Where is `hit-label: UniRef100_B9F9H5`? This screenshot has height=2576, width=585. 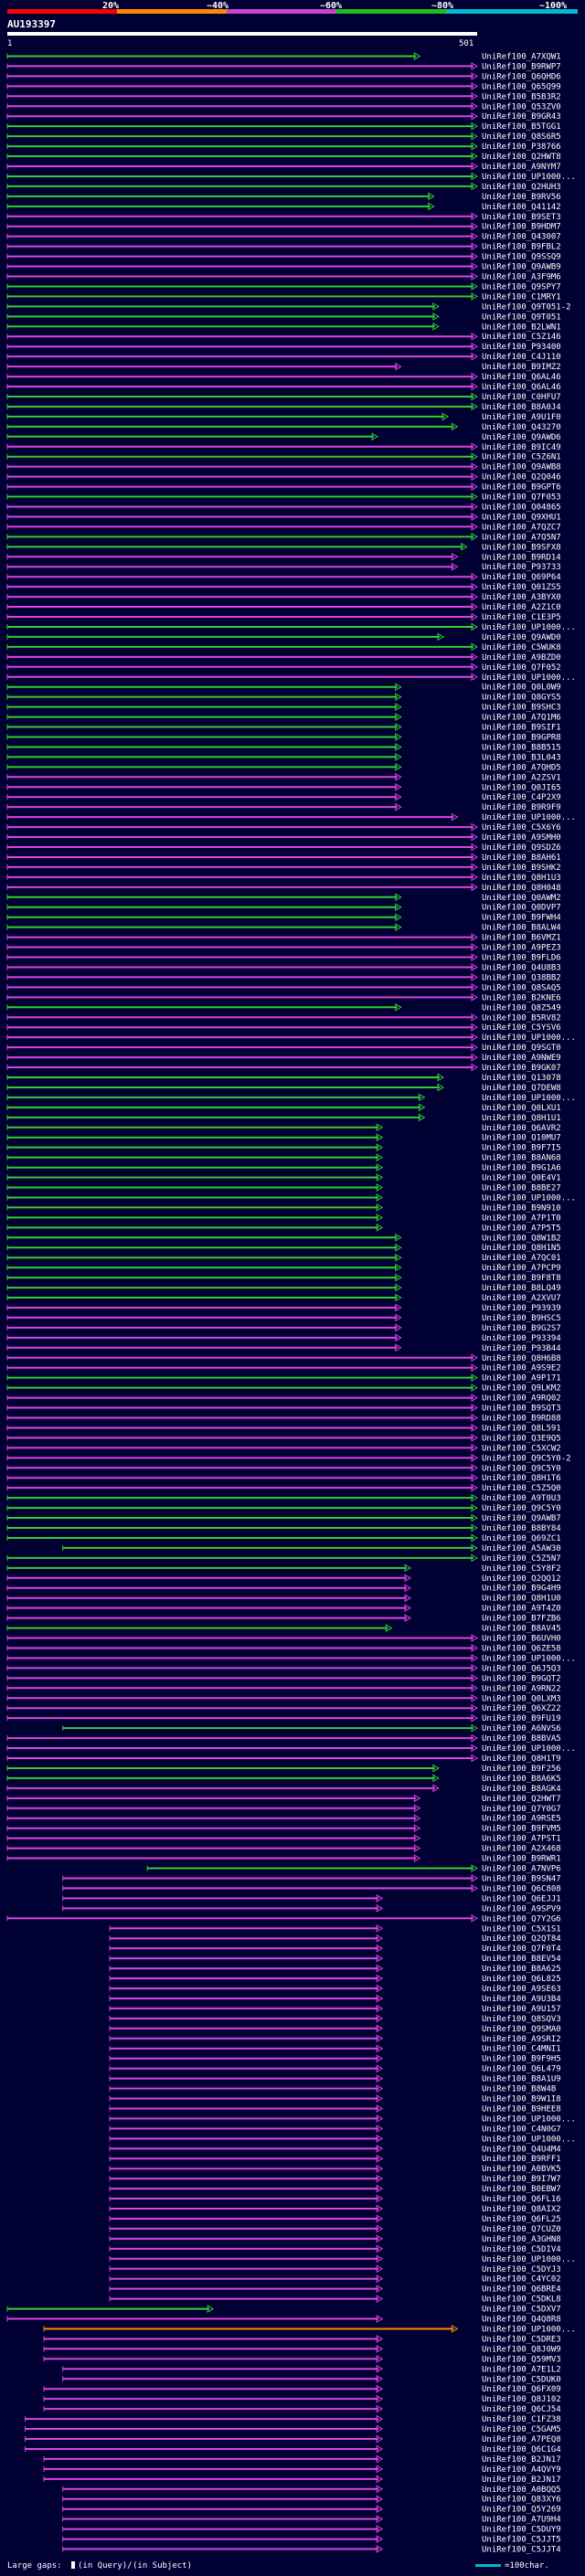
hit-label: UniRef100_B9F9H5 is located at coordinates (521, 2059).